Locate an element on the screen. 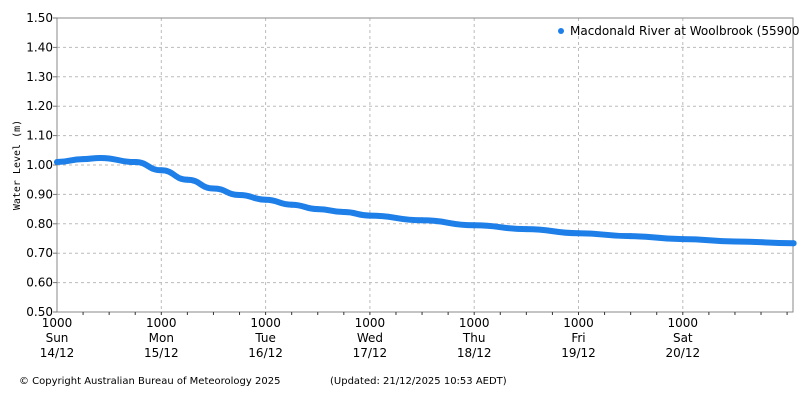 The image size is (800, 400). x-tick-label-day: Thu is located at coordinates (474, 338).